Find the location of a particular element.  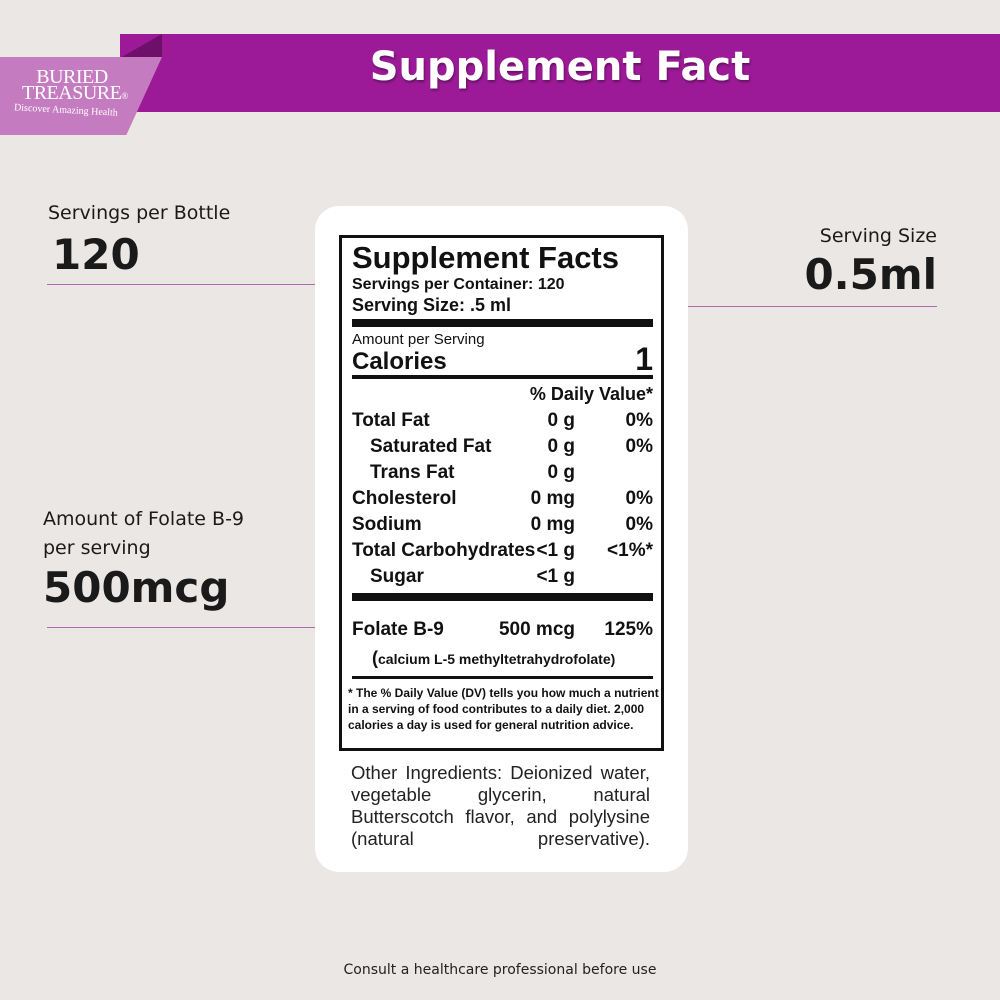

nutrient-name: Total Fat is located at coordinates (391, 420).